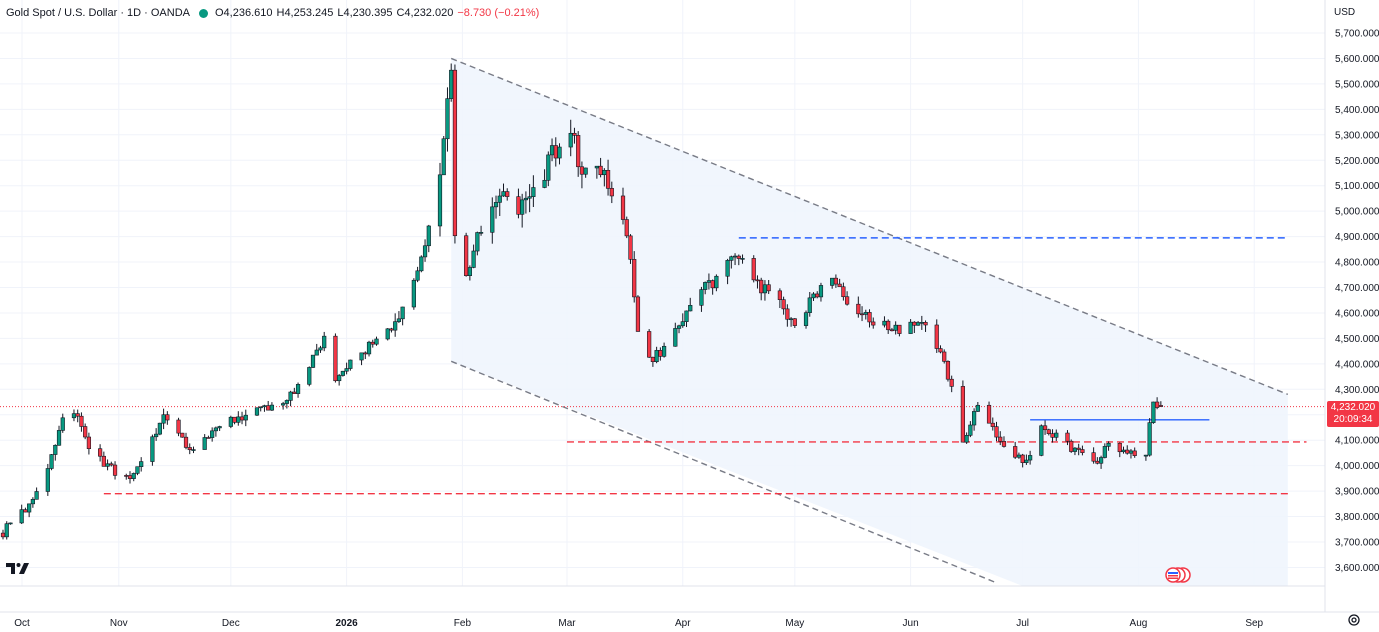  What do you see at coordinates (911, 623) in the screenshot?
I see `time-tick-label: Jun` at bounding box center [911, 623].